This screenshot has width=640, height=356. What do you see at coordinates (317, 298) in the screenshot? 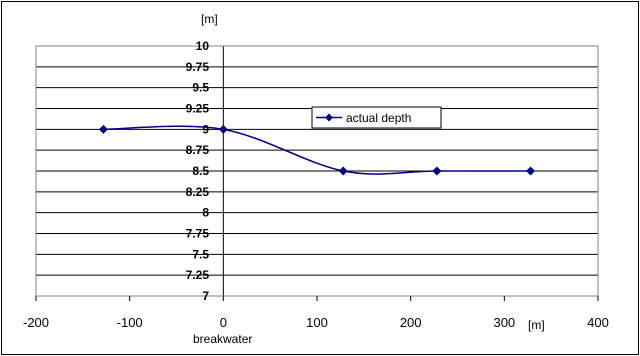
I see `x-tick-marks` at bounding box center [317, 298].